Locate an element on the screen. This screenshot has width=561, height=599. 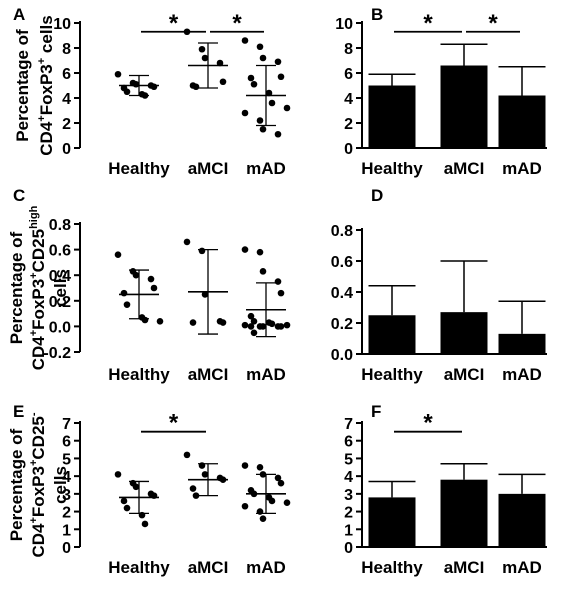
panel-label: C is located at coordinates (19, 195).